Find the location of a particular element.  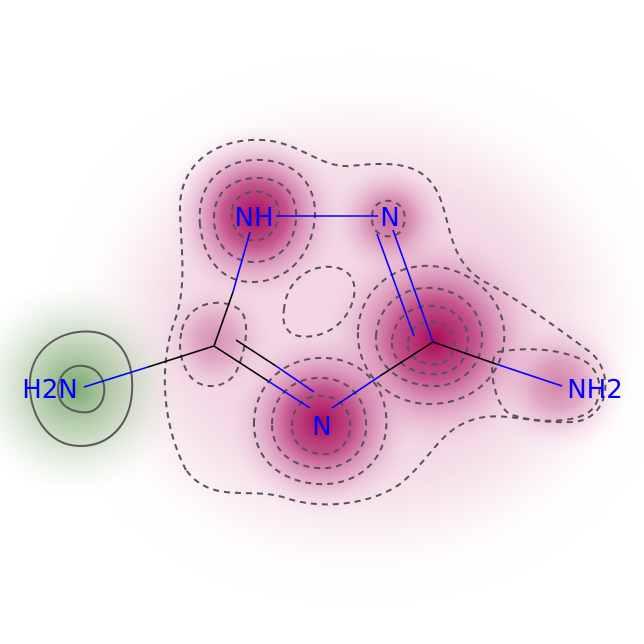

bond-n-bottom-c-right is located at coordinates (356, 392).